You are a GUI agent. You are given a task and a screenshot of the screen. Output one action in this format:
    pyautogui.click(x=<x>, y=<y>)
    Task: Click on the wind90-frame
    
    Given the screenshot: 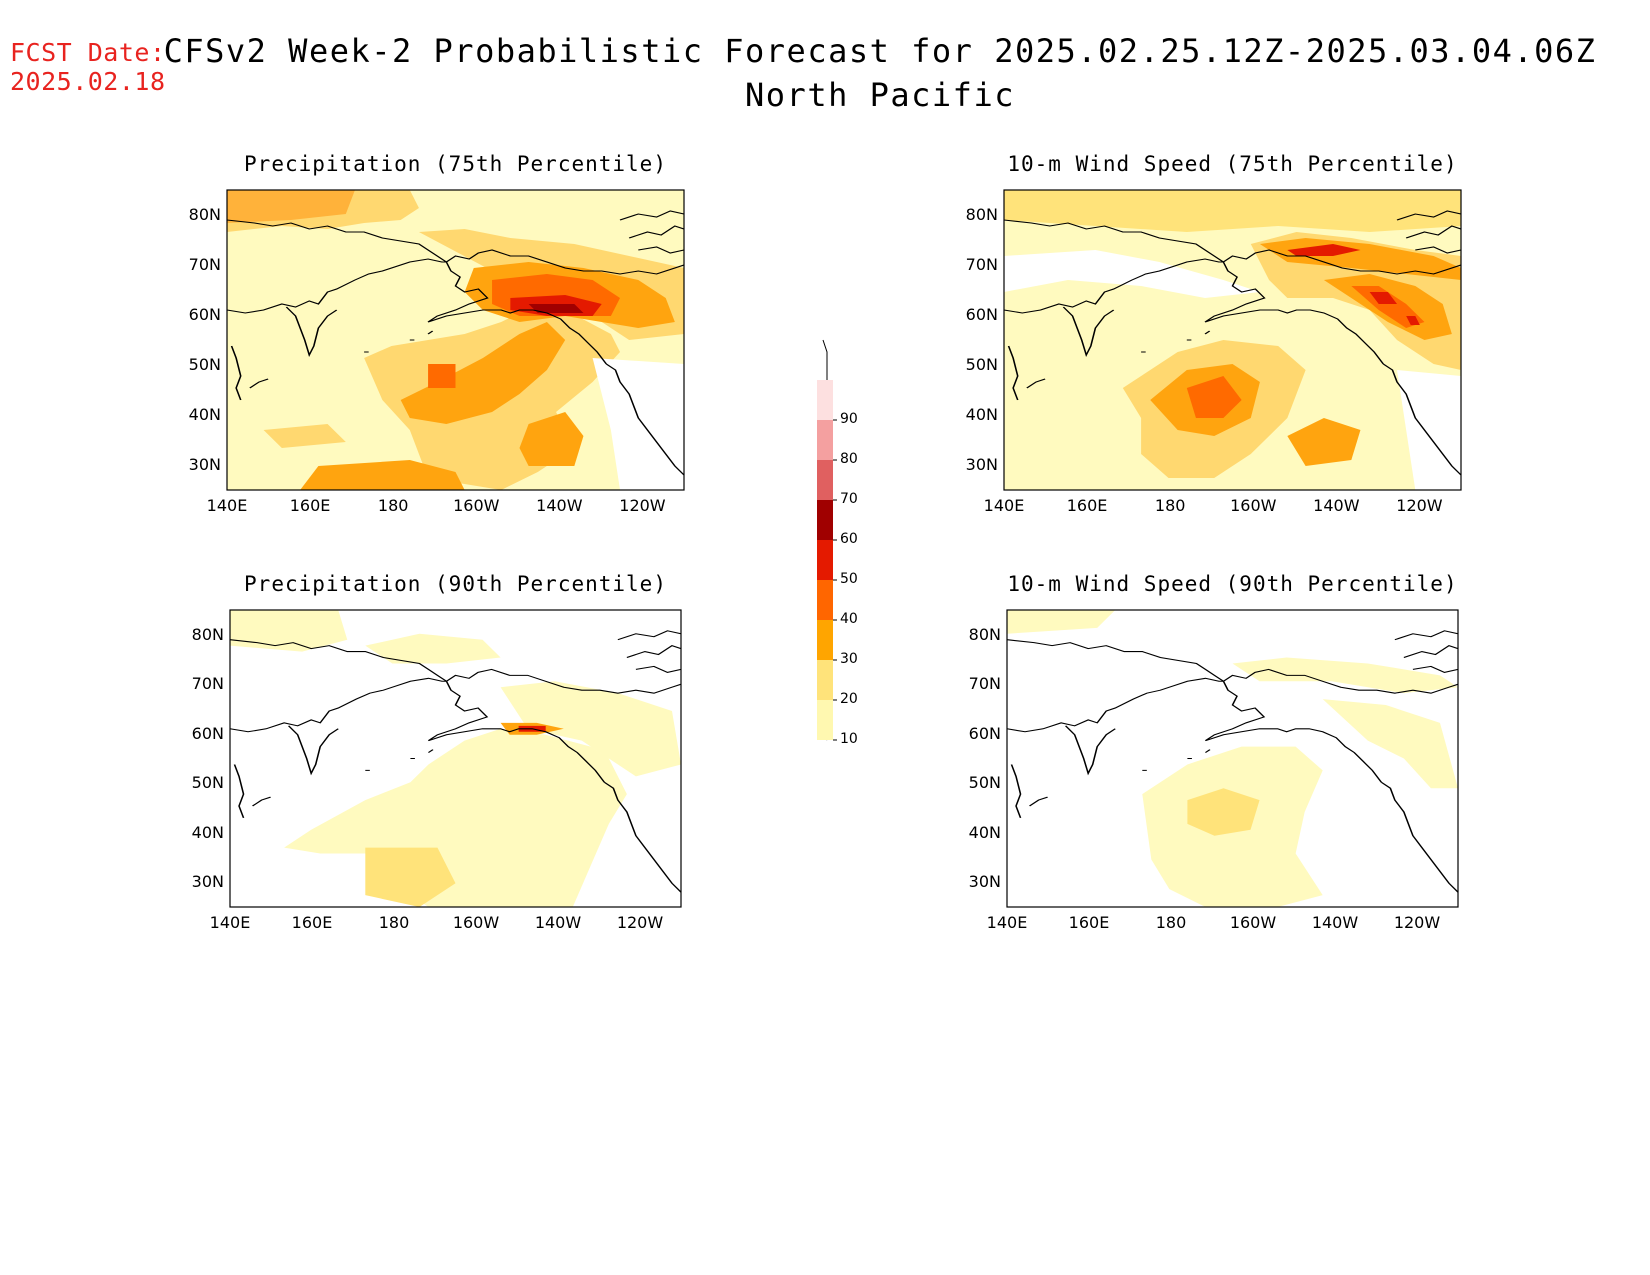 What is the action you would take?
    pyautogui.click(x=1232, y=758)
    